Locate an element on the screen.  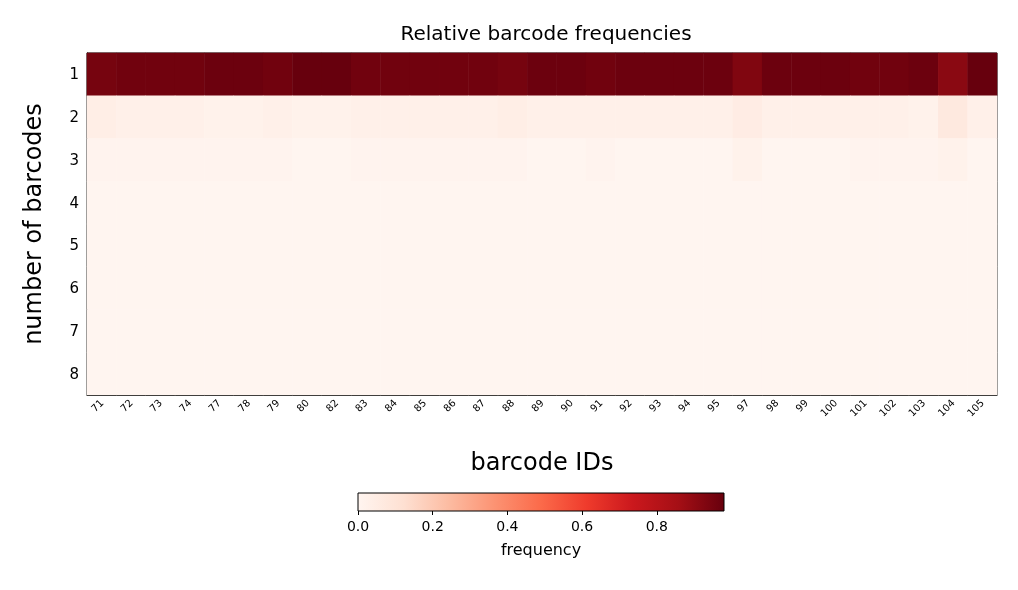
x-tick-label: 74 is located at coordinates (185, 405).